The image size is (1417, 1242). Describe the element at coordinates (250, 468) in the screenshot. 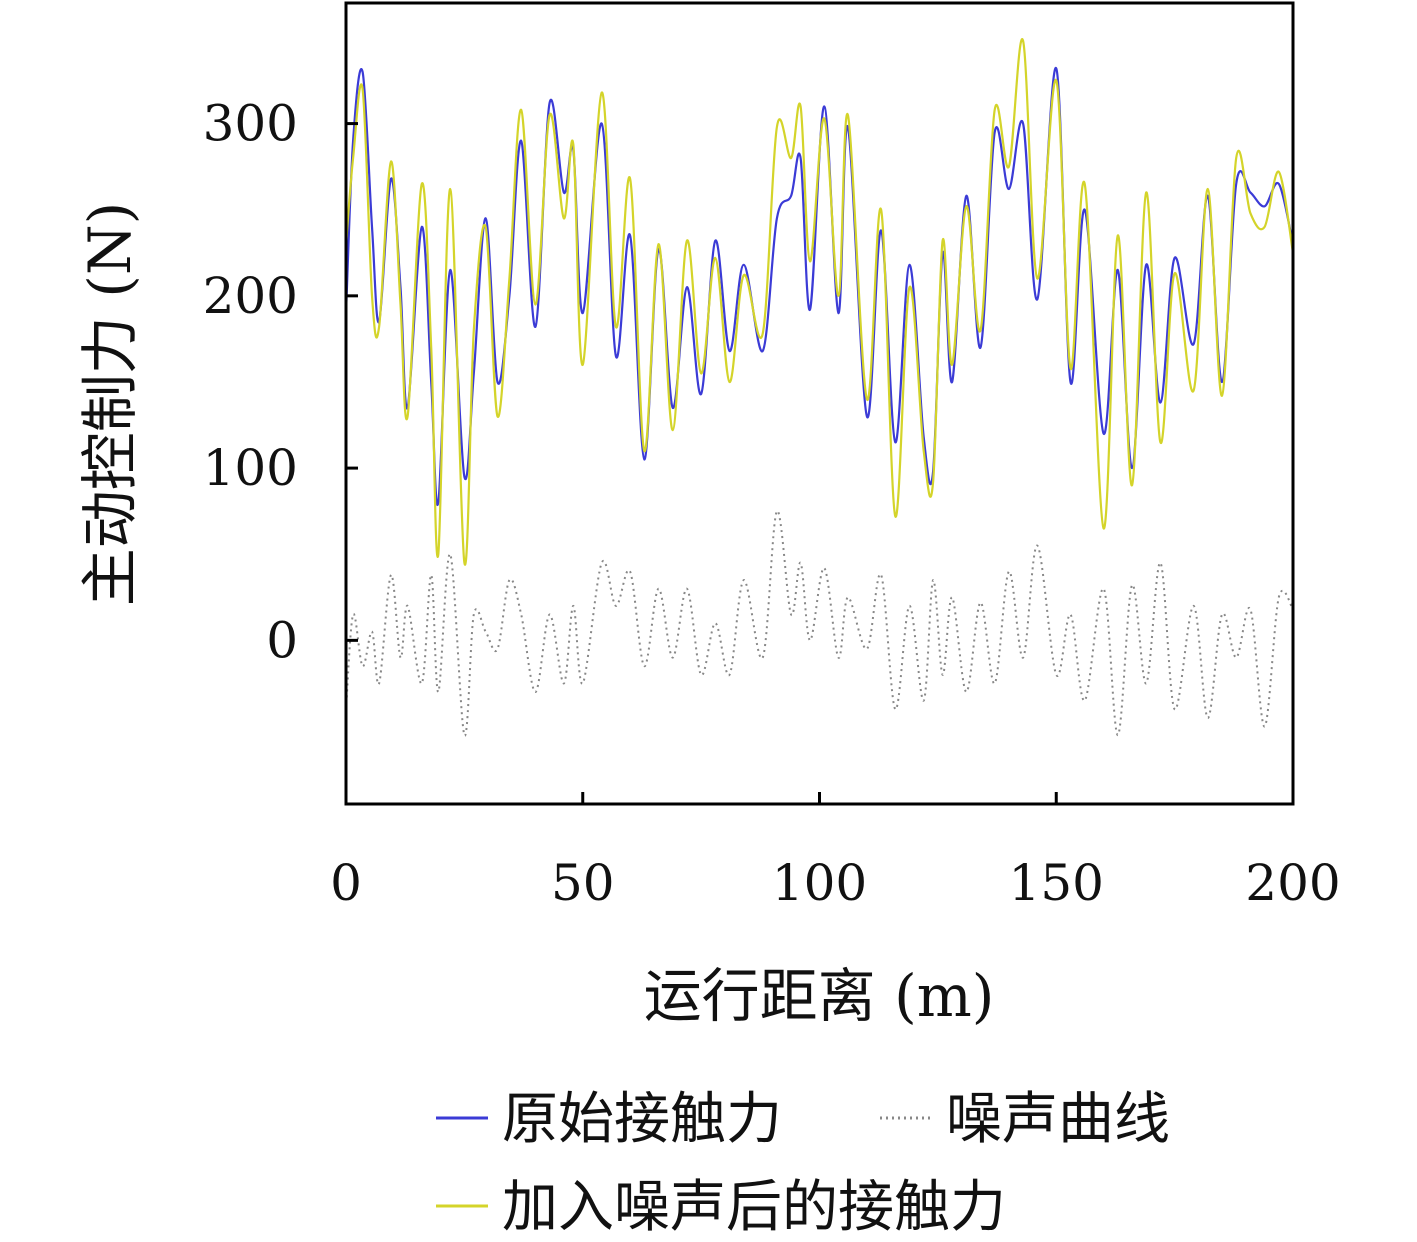

I see `y-tick-label: 100` at that location.